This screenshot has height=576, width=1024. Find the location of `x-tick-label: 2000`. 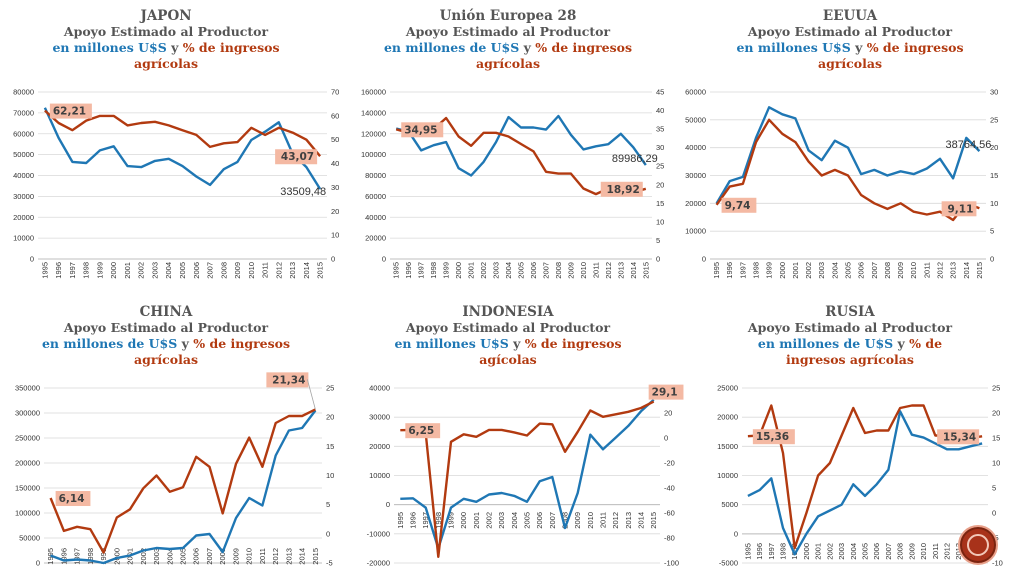

x-tick-label: 2000 is located at coordinates (463, 520).